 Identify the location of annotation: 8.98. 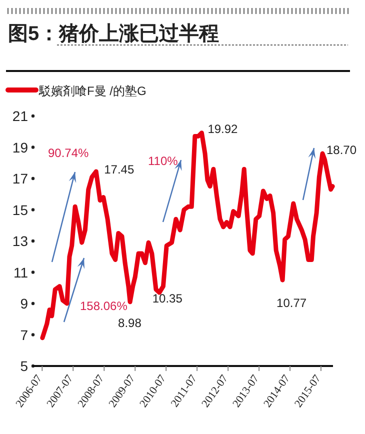
(130, 323).